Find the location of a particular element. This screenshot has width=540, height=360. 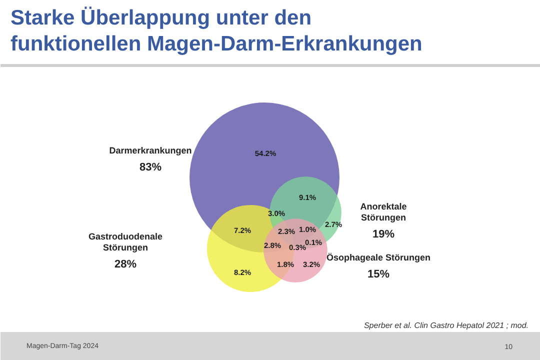

category-label: Anorektale Störungen is located at coordinates (383, 212).